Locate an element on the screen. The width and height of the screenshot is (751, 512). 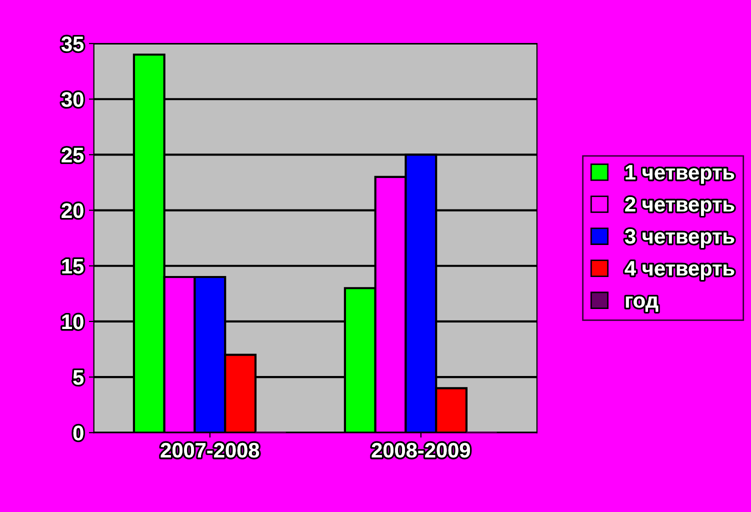
y-tick-label: 5 is located at coordinates (78, 377).